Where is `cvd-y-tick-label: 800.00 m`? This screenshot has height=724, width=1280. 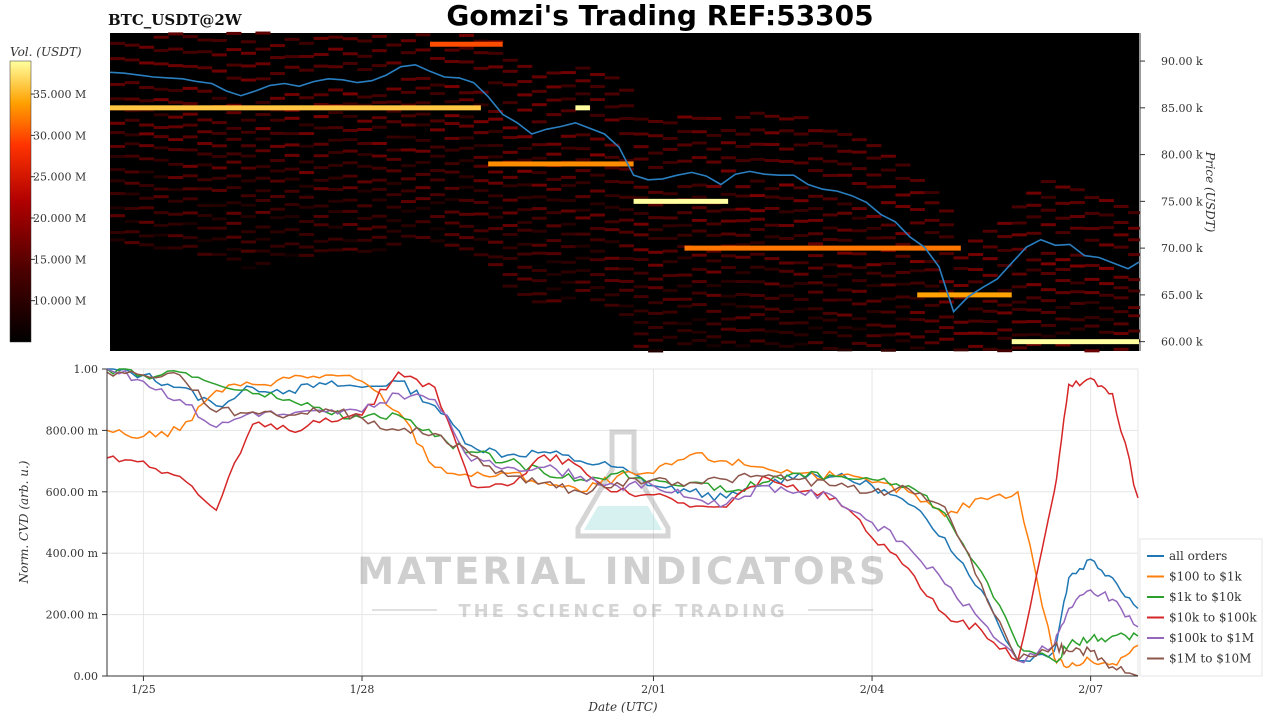
cvd-y-tick-label: 800.00 m is located at coordinates (72, 430).